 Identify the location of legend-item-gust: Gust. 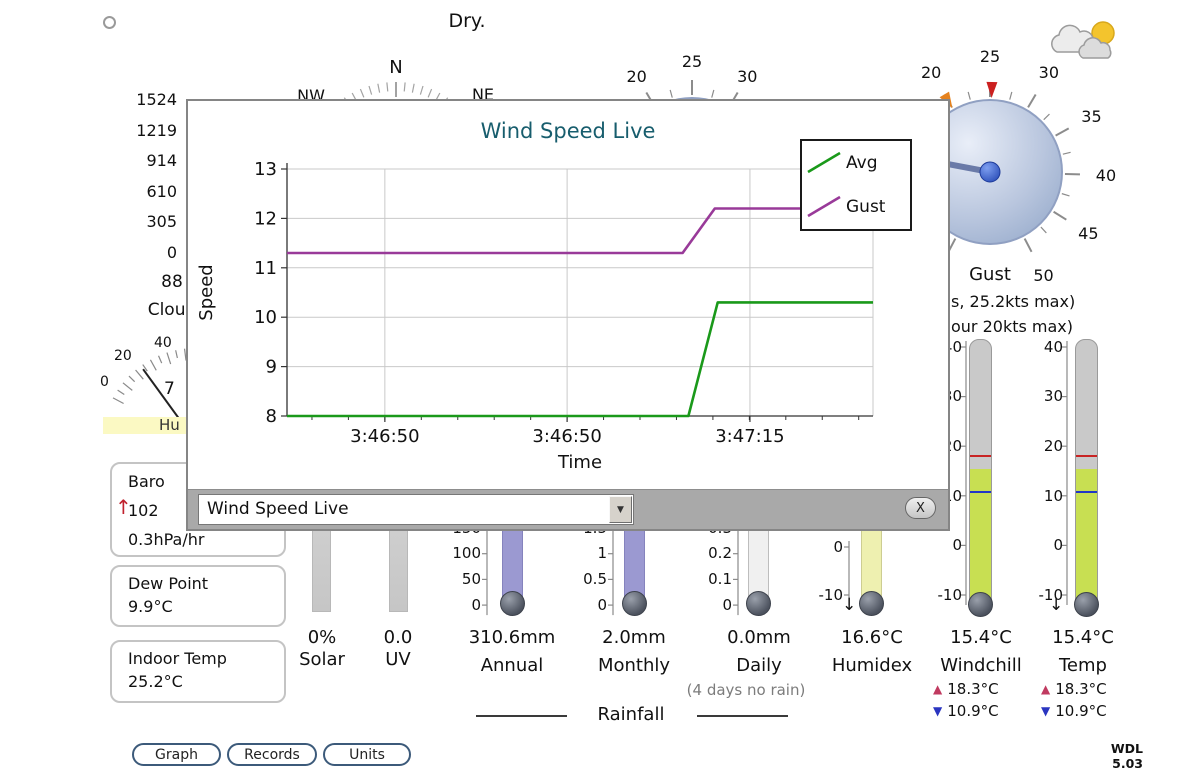
(856, 207).